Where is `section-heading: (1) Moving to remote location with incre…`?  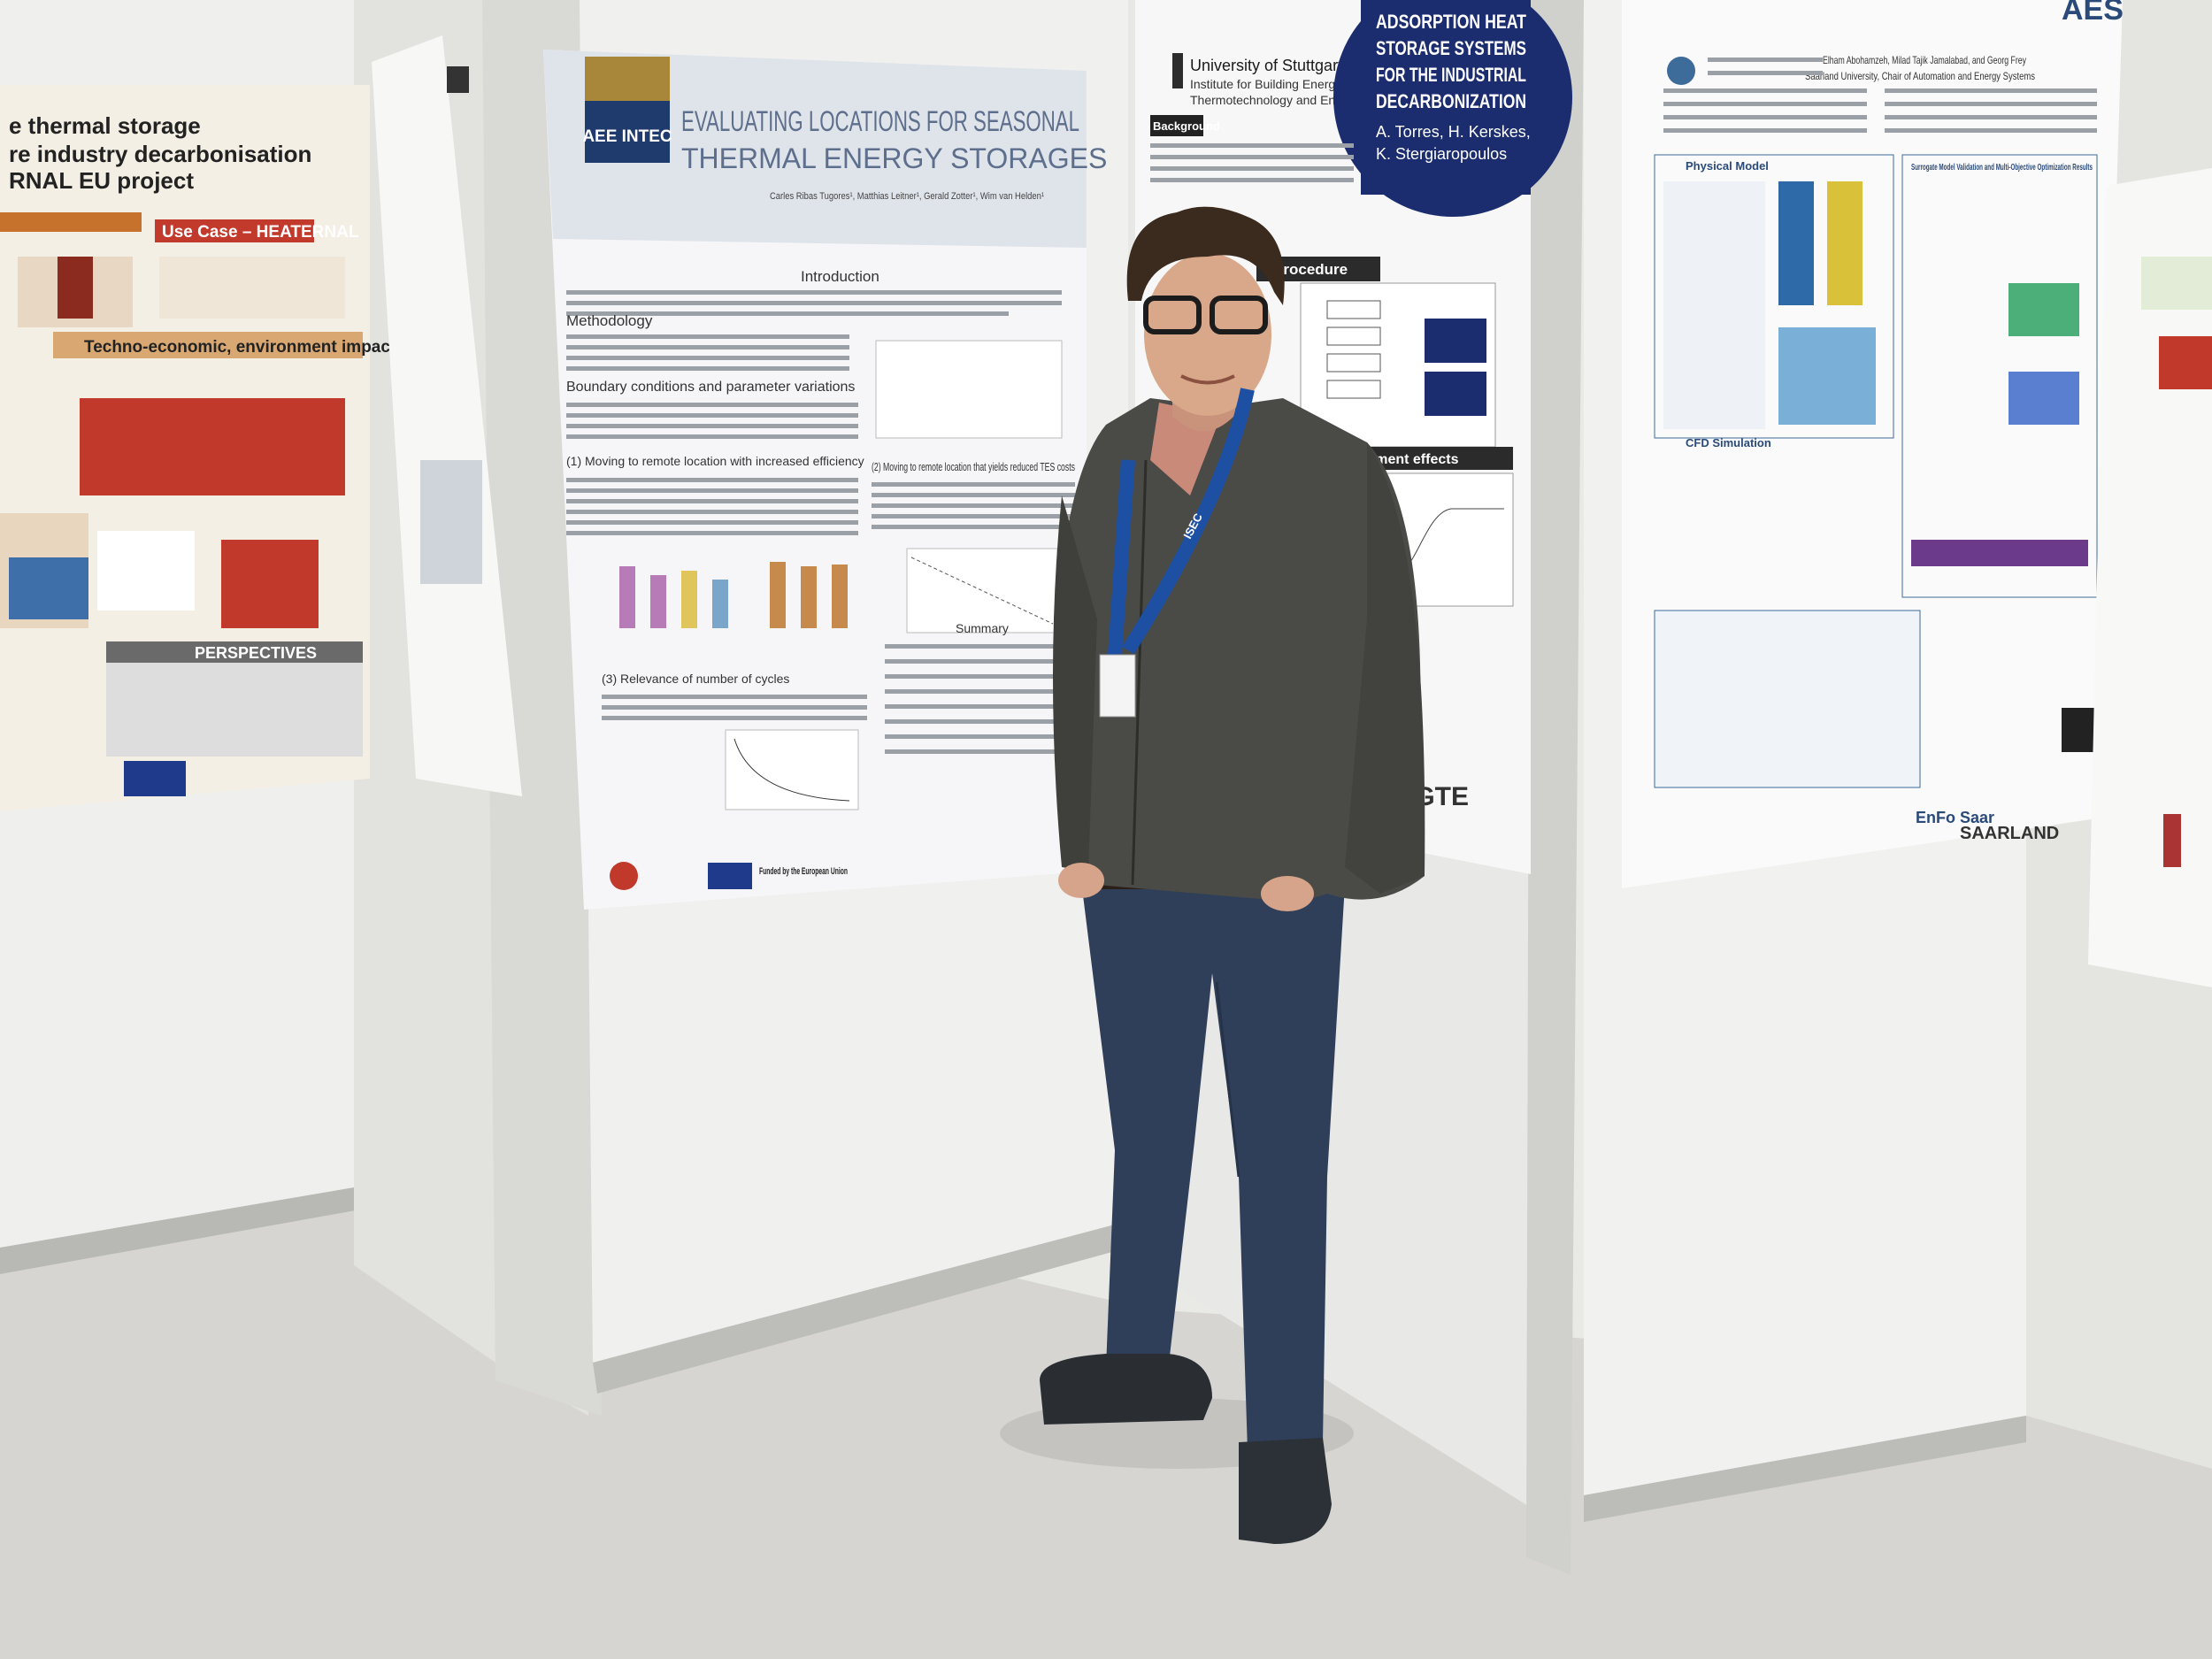 section-heading: (1) Moving to remote location with incre… is located at coordinates (715, 461).